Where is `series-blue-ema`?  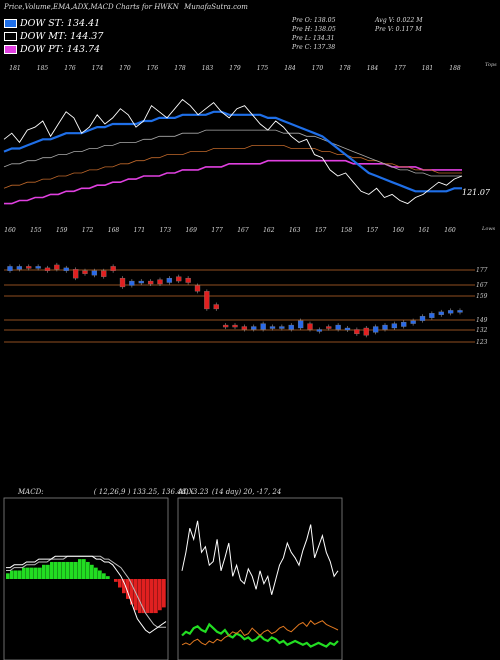
series-blue-ema is located at coordinates (232, 151).